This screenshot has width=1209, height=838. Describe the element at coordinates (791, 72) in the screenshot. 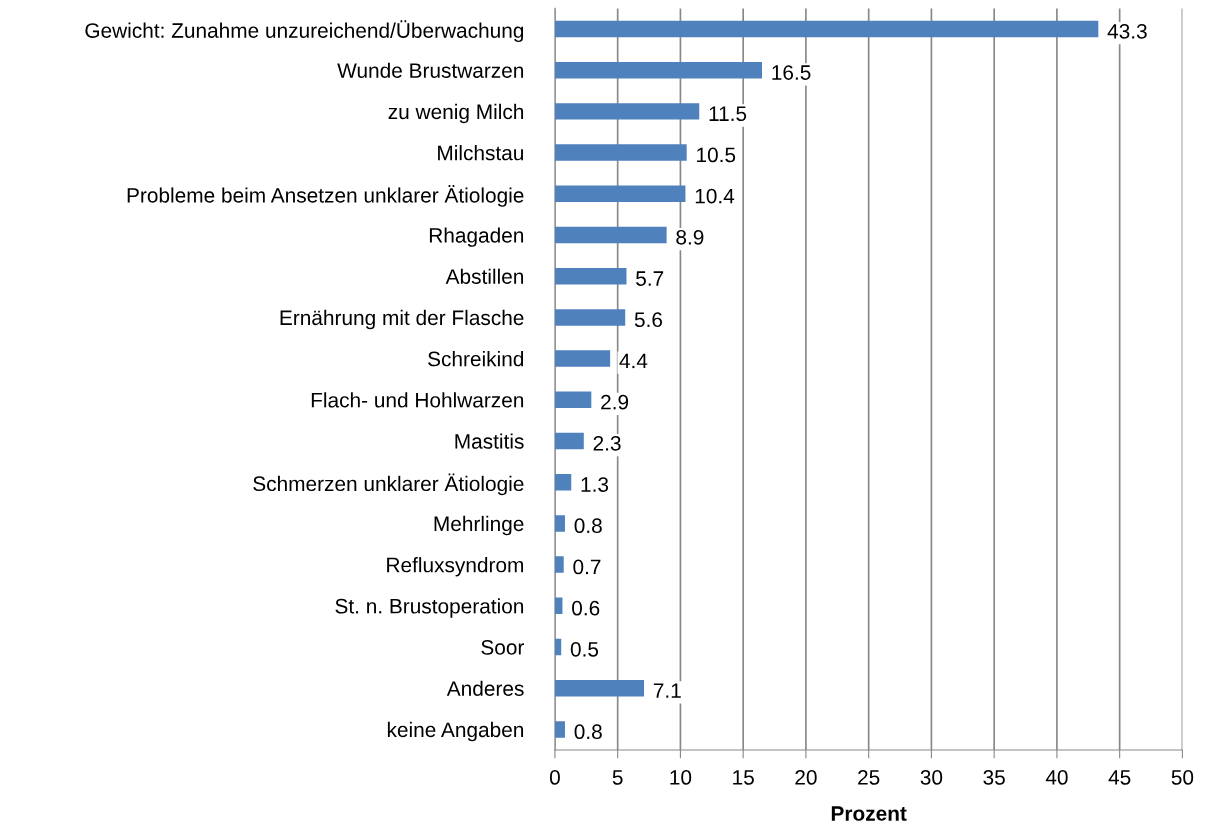

I see `data-label: 16.5` at that location.